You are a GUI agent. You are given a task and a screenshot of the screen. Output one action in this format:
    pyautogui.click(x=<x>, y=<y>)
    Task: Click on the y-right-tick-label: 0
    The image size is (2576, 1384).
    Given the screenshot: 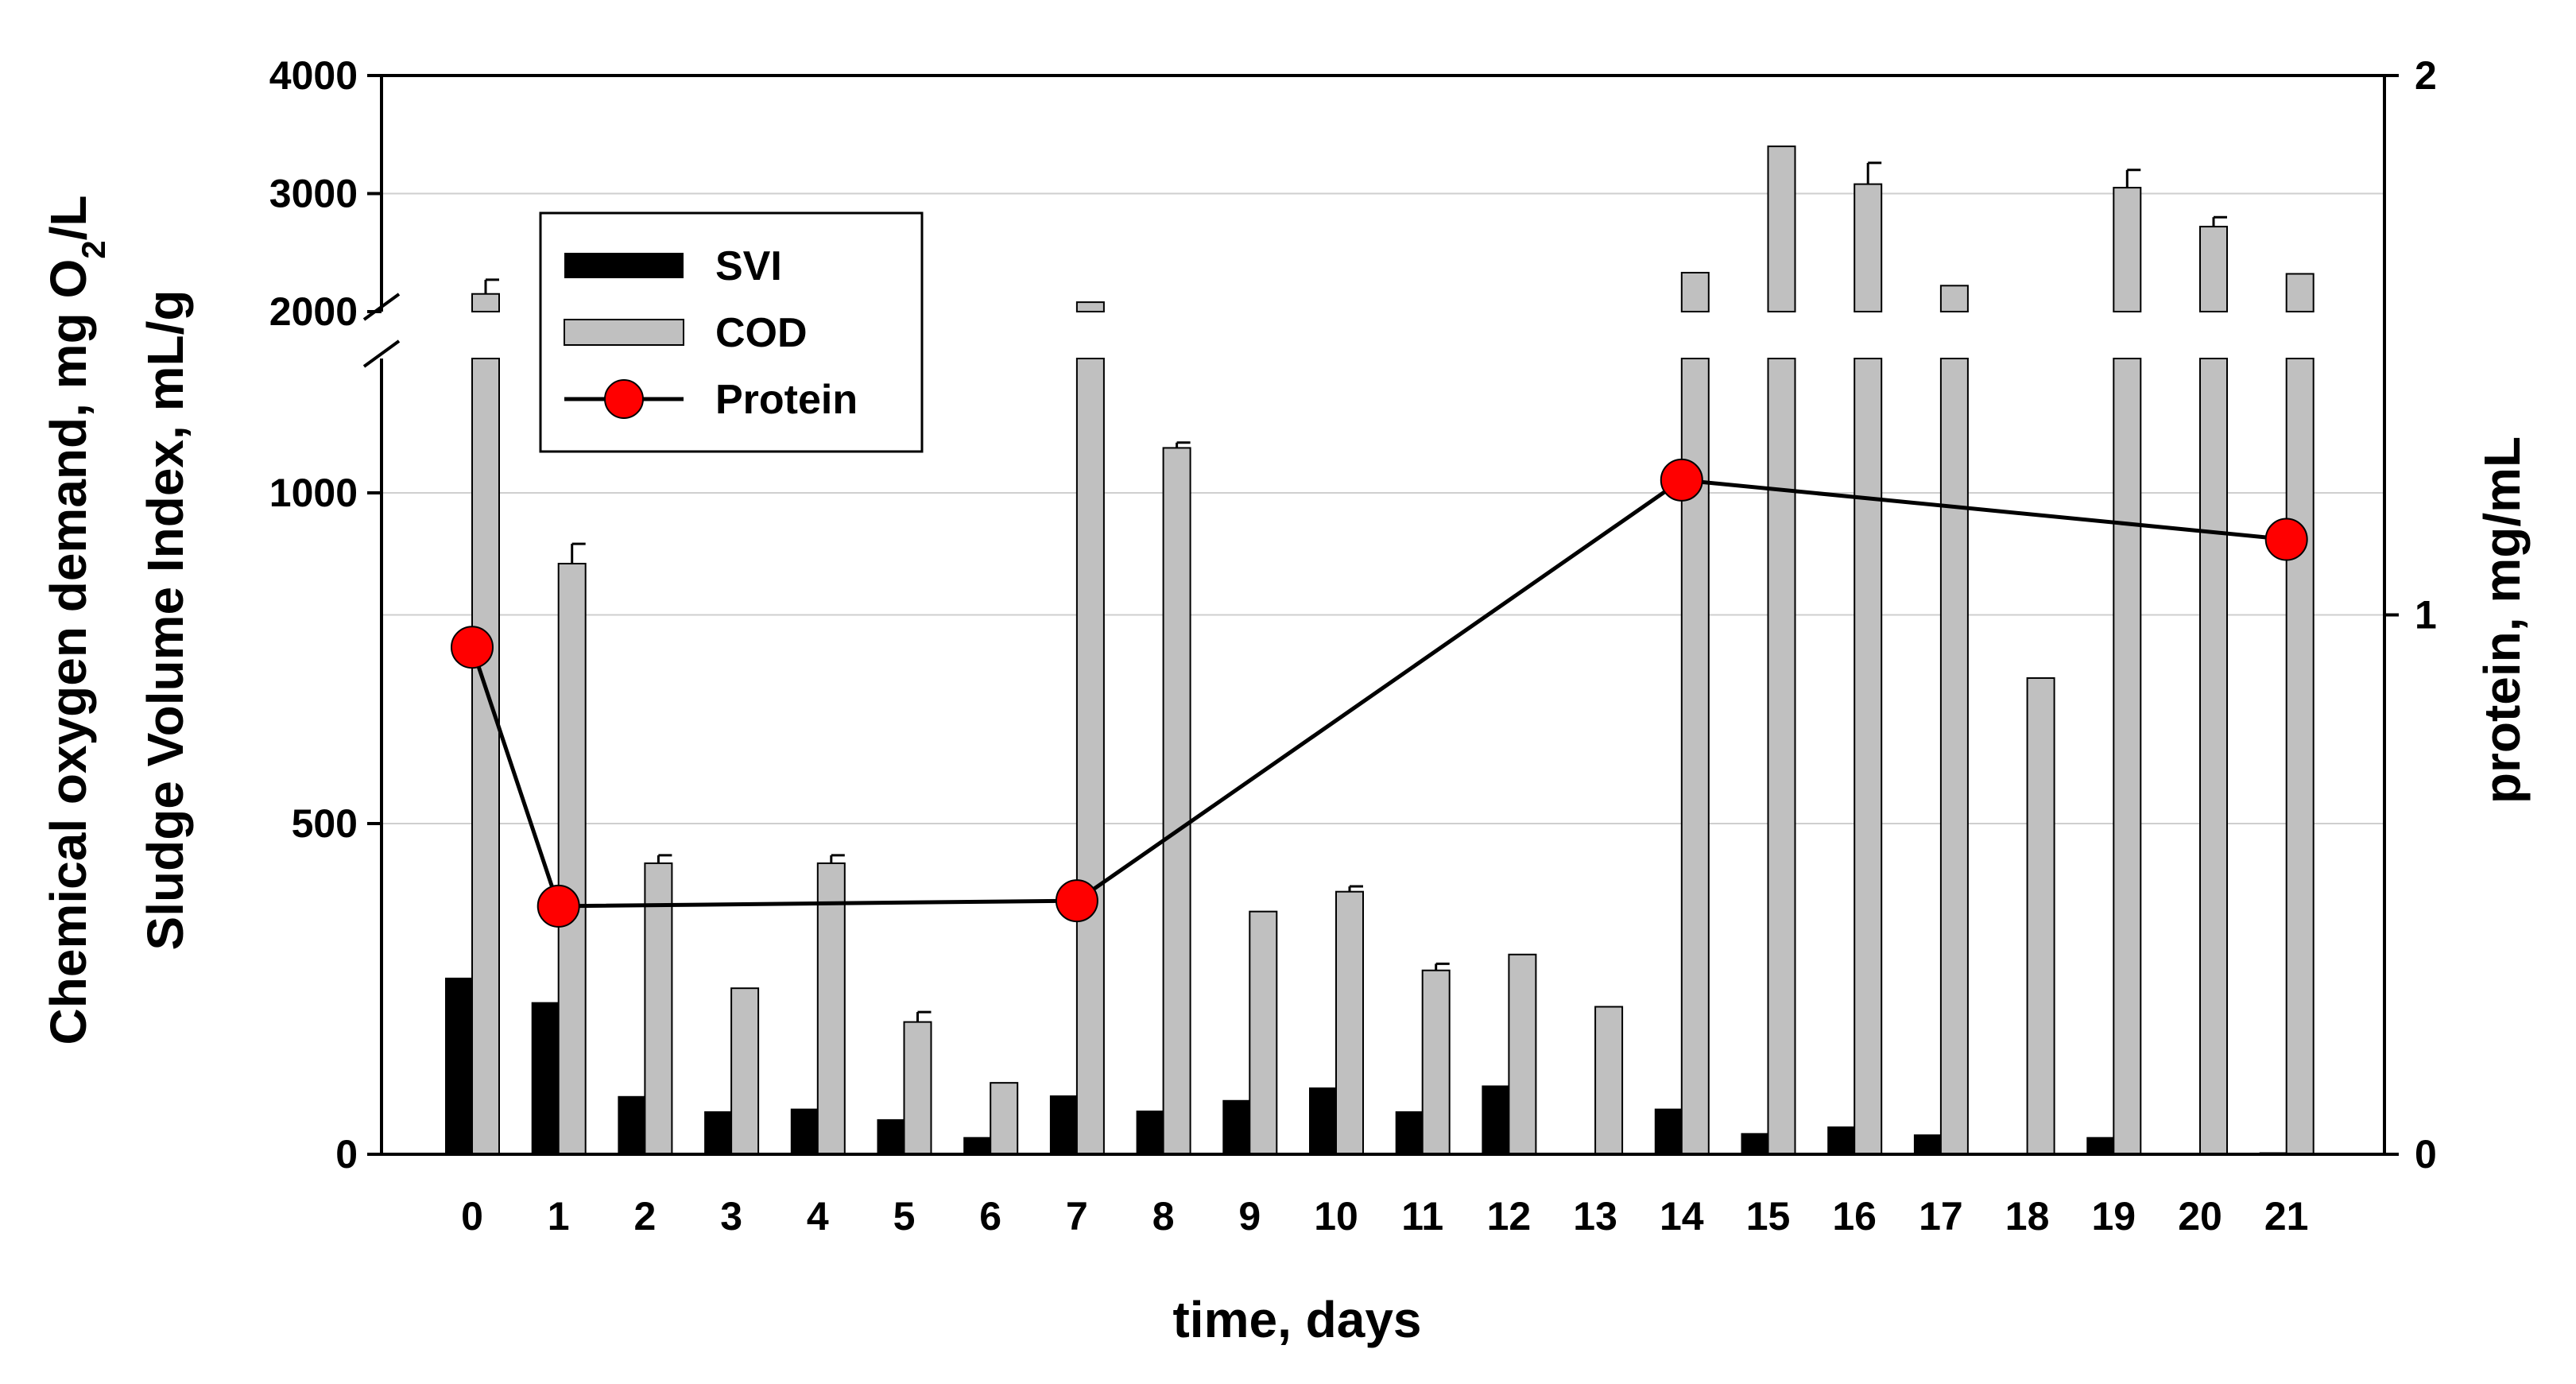 What is the action you would take?
    pyautogui.click(x=2426, y=1154)
    